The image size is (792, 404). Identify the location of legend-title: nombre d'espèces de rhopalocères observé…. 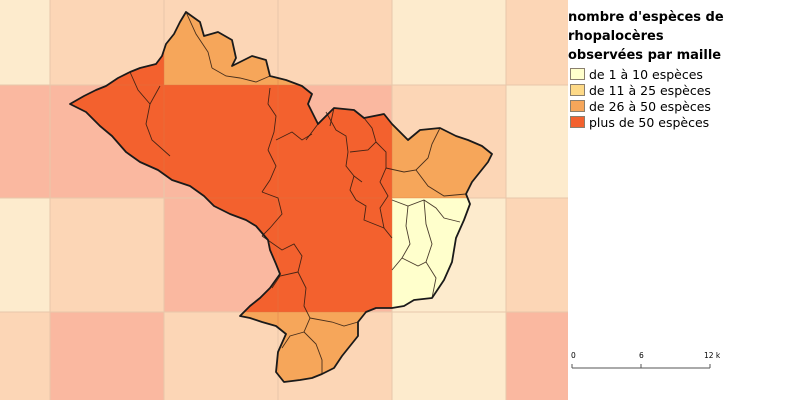
(678, 36).